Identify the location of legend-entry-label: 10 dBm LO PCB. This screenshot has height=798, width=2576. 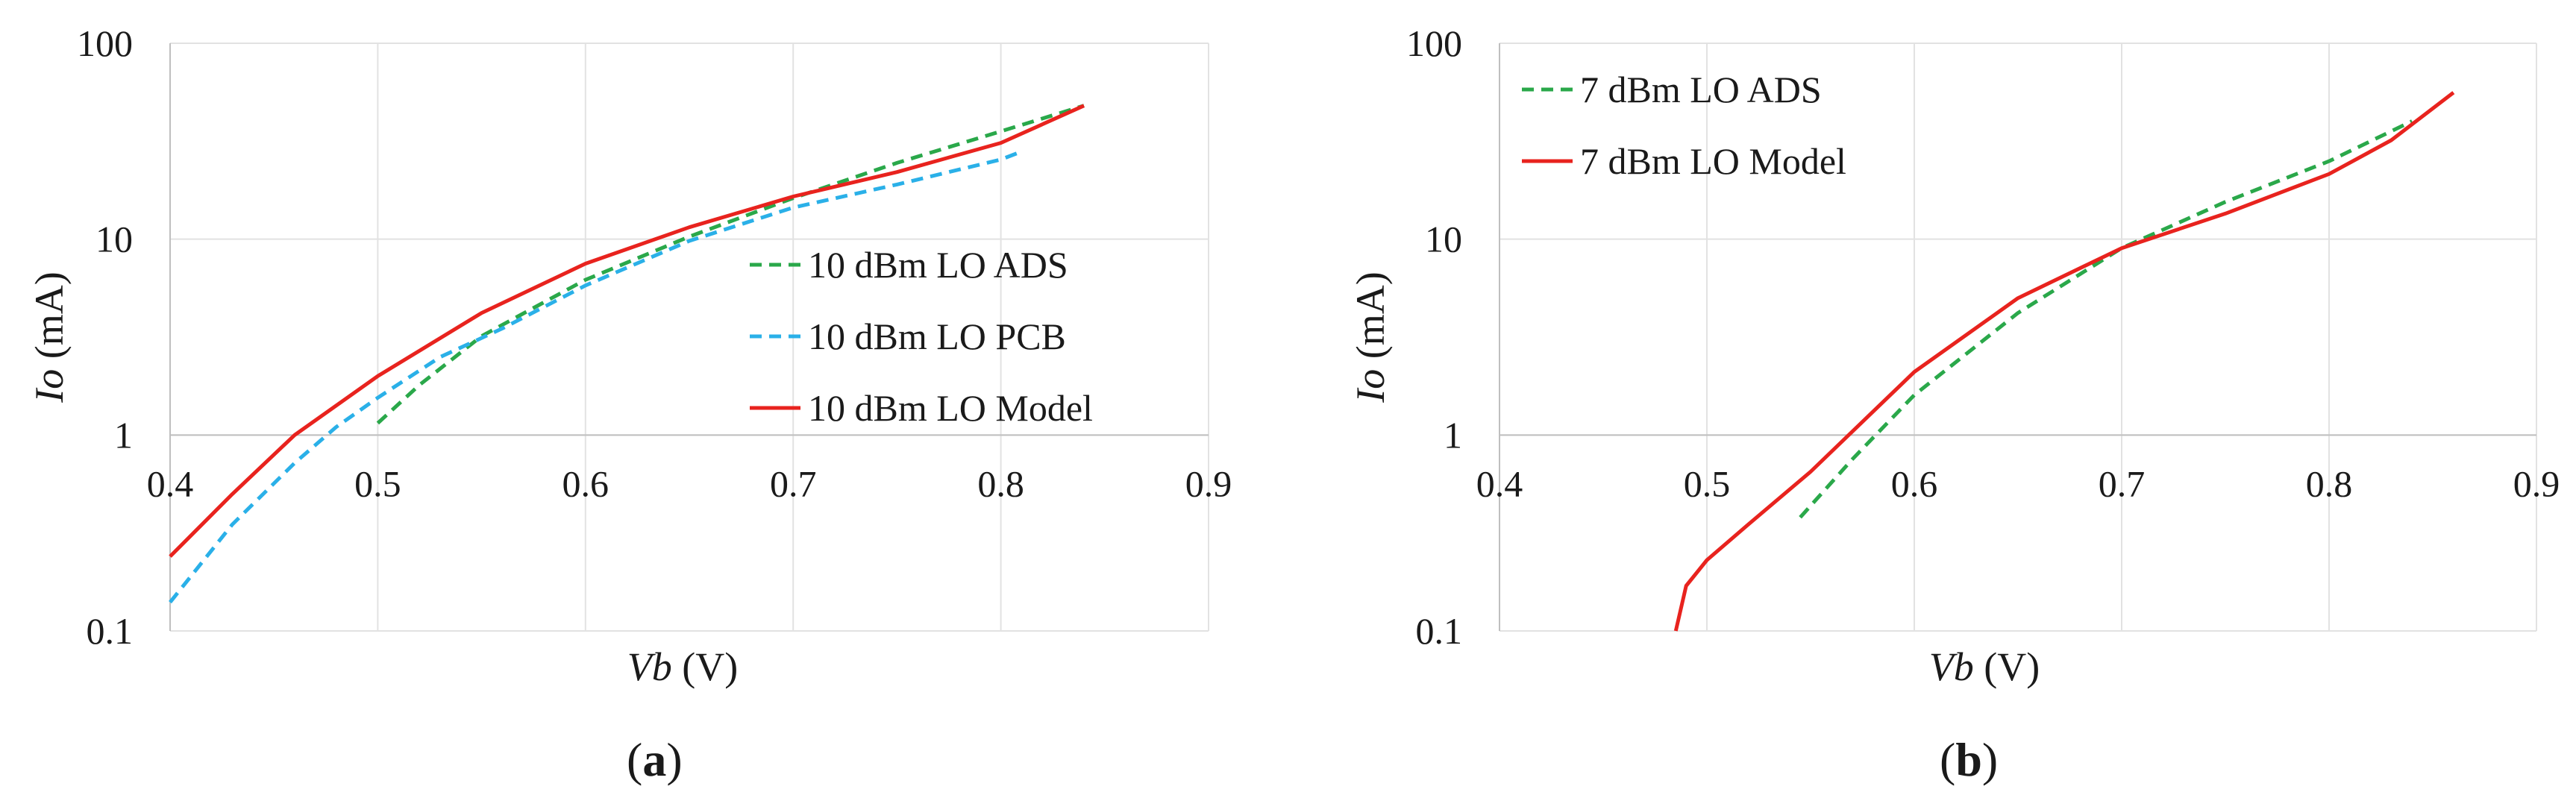
(937, 336).